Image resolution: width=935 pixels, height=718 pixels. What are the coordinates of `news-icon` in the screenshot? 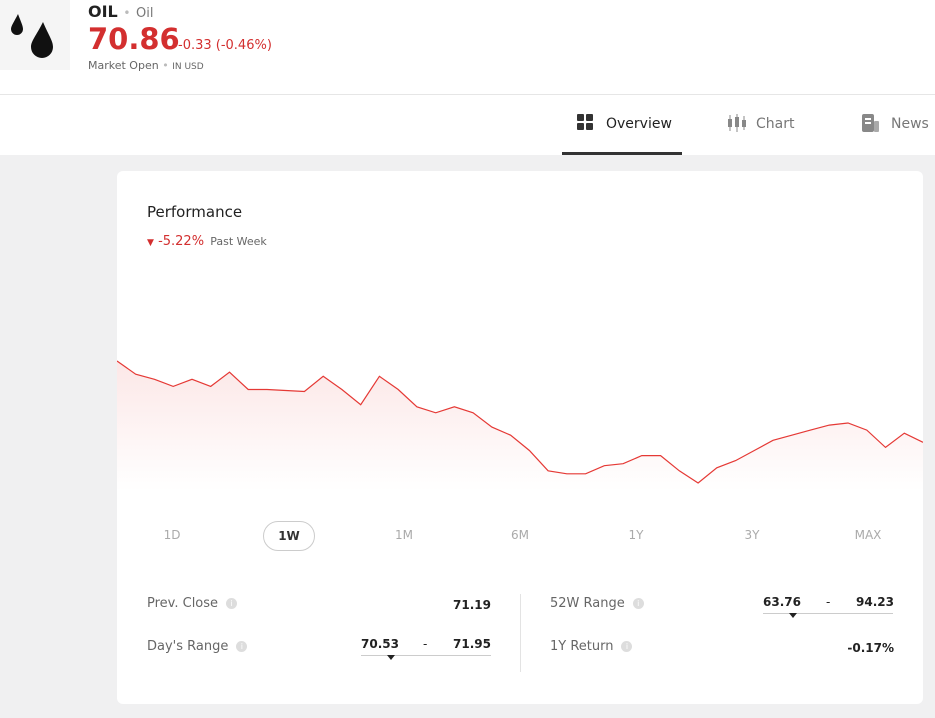 It's located at (870, 123).